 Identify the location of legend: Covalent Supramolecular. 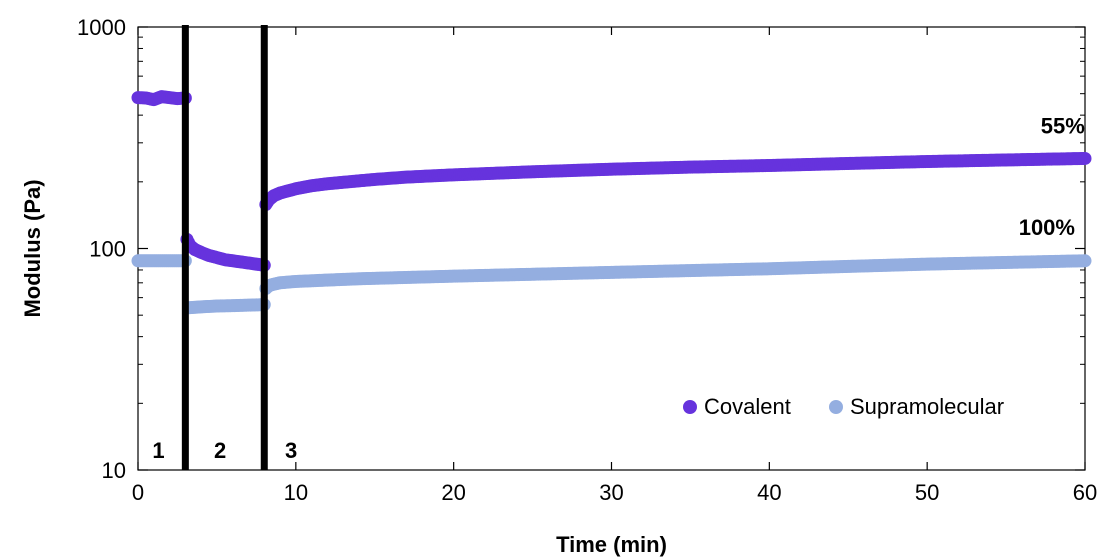
(843, 406).